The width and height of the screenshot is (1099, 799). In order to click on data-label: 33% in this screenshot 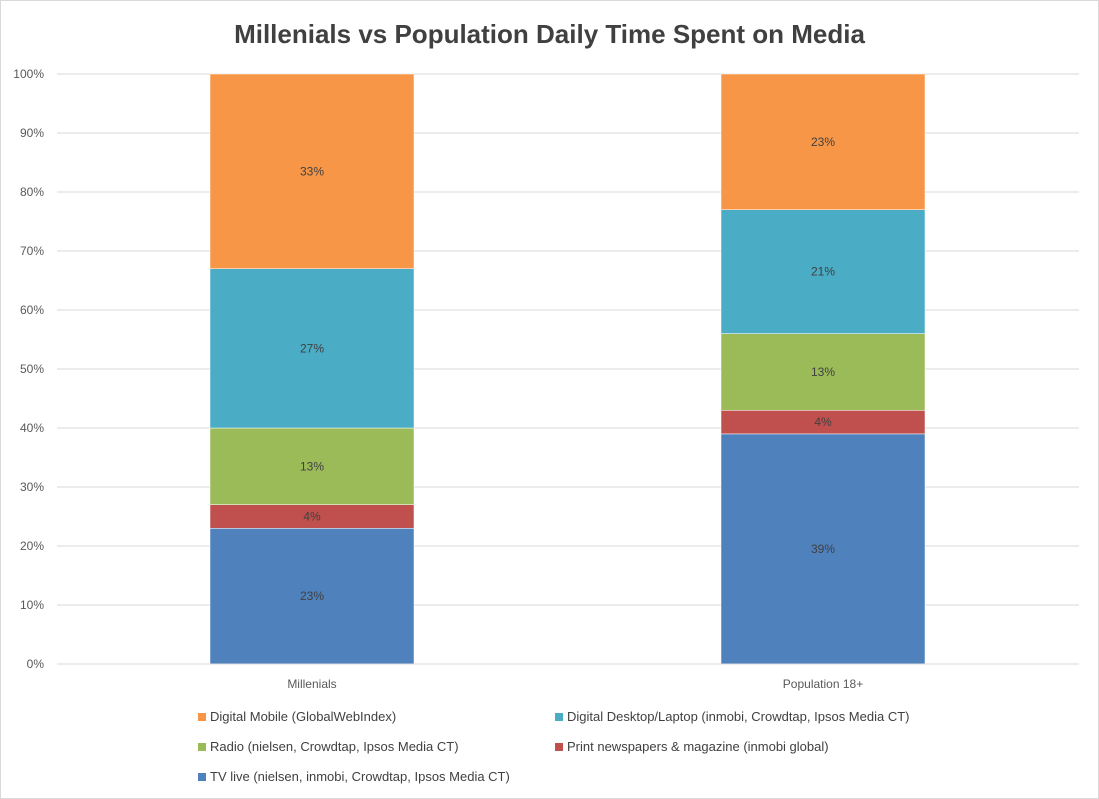, I will do `click(312, 171)`.